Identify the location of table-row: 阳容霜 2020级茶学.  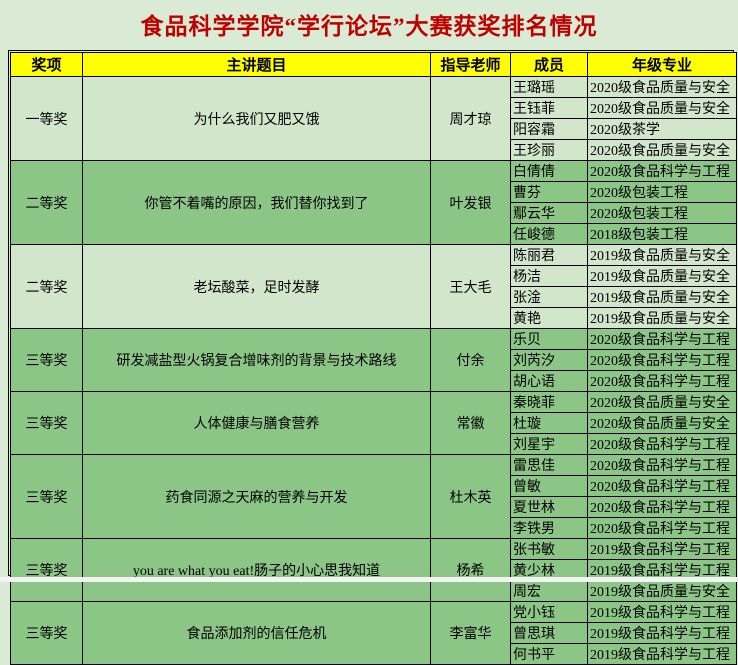
(374, 129).